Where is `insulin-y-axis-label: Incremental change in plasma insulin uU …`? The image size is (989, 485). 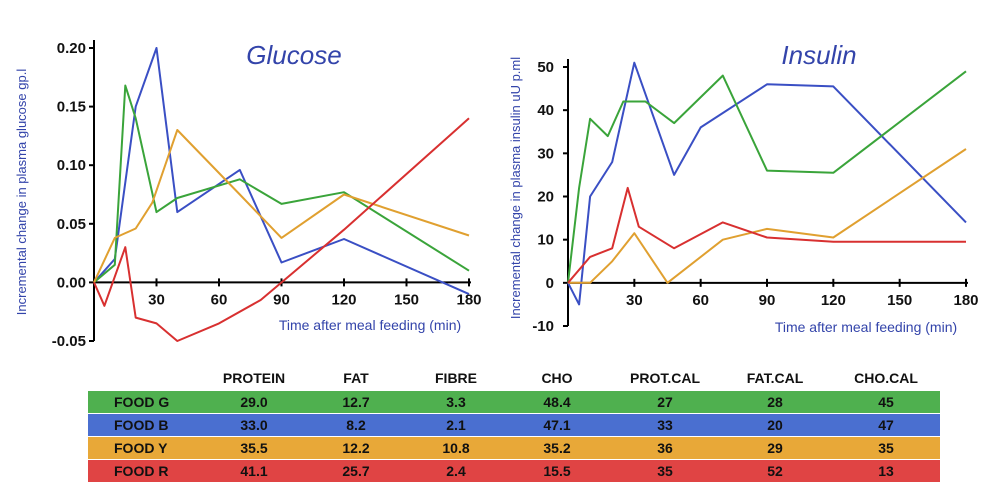 insulin-y-axis-label: Incremental change in plasma insulin uU … is located at coordinates (515, 188).